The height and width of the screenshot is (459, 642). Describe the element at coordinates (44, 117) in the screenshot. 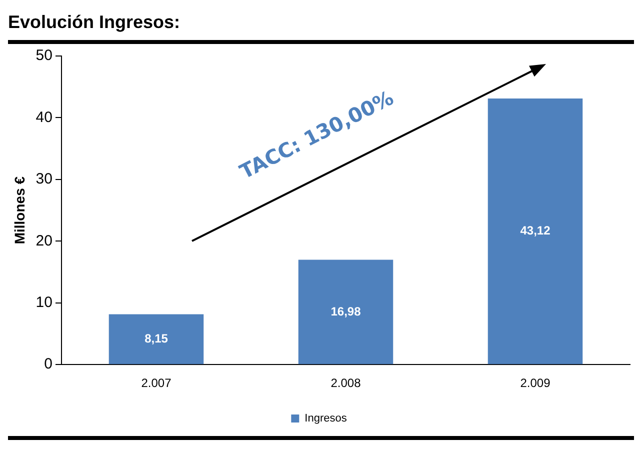

I see `y-tick-label: 40` at that location.